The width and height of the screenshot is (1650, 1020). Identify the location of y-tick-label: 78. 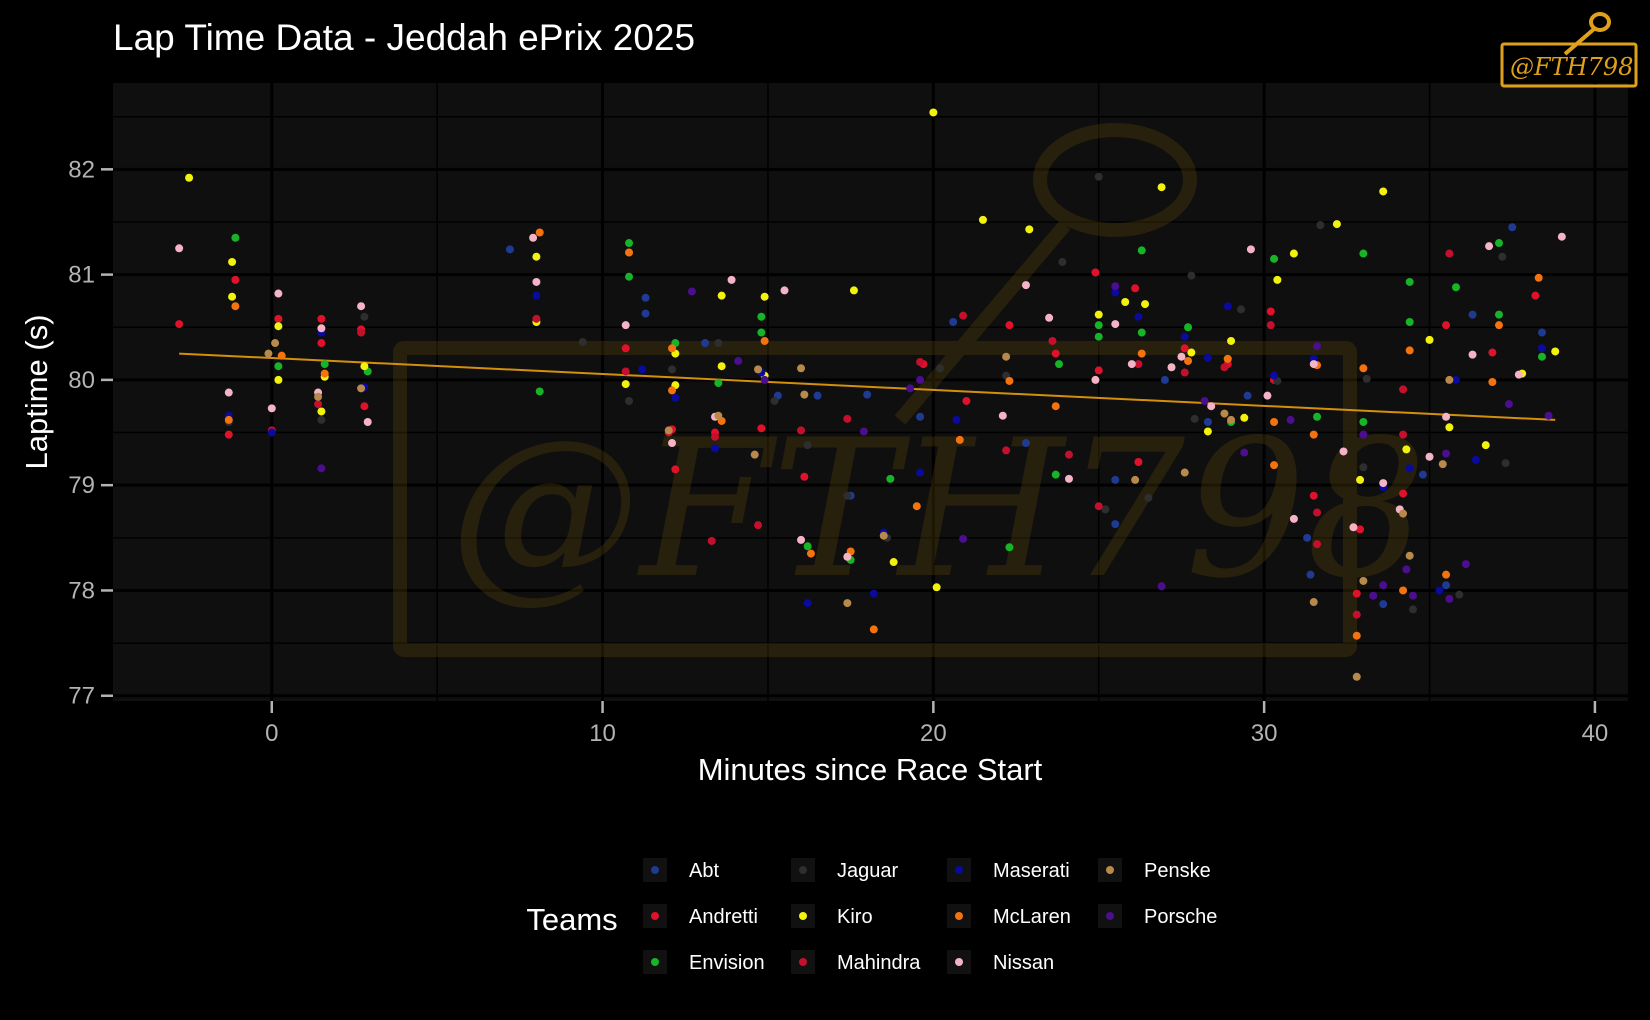
(81, 590).